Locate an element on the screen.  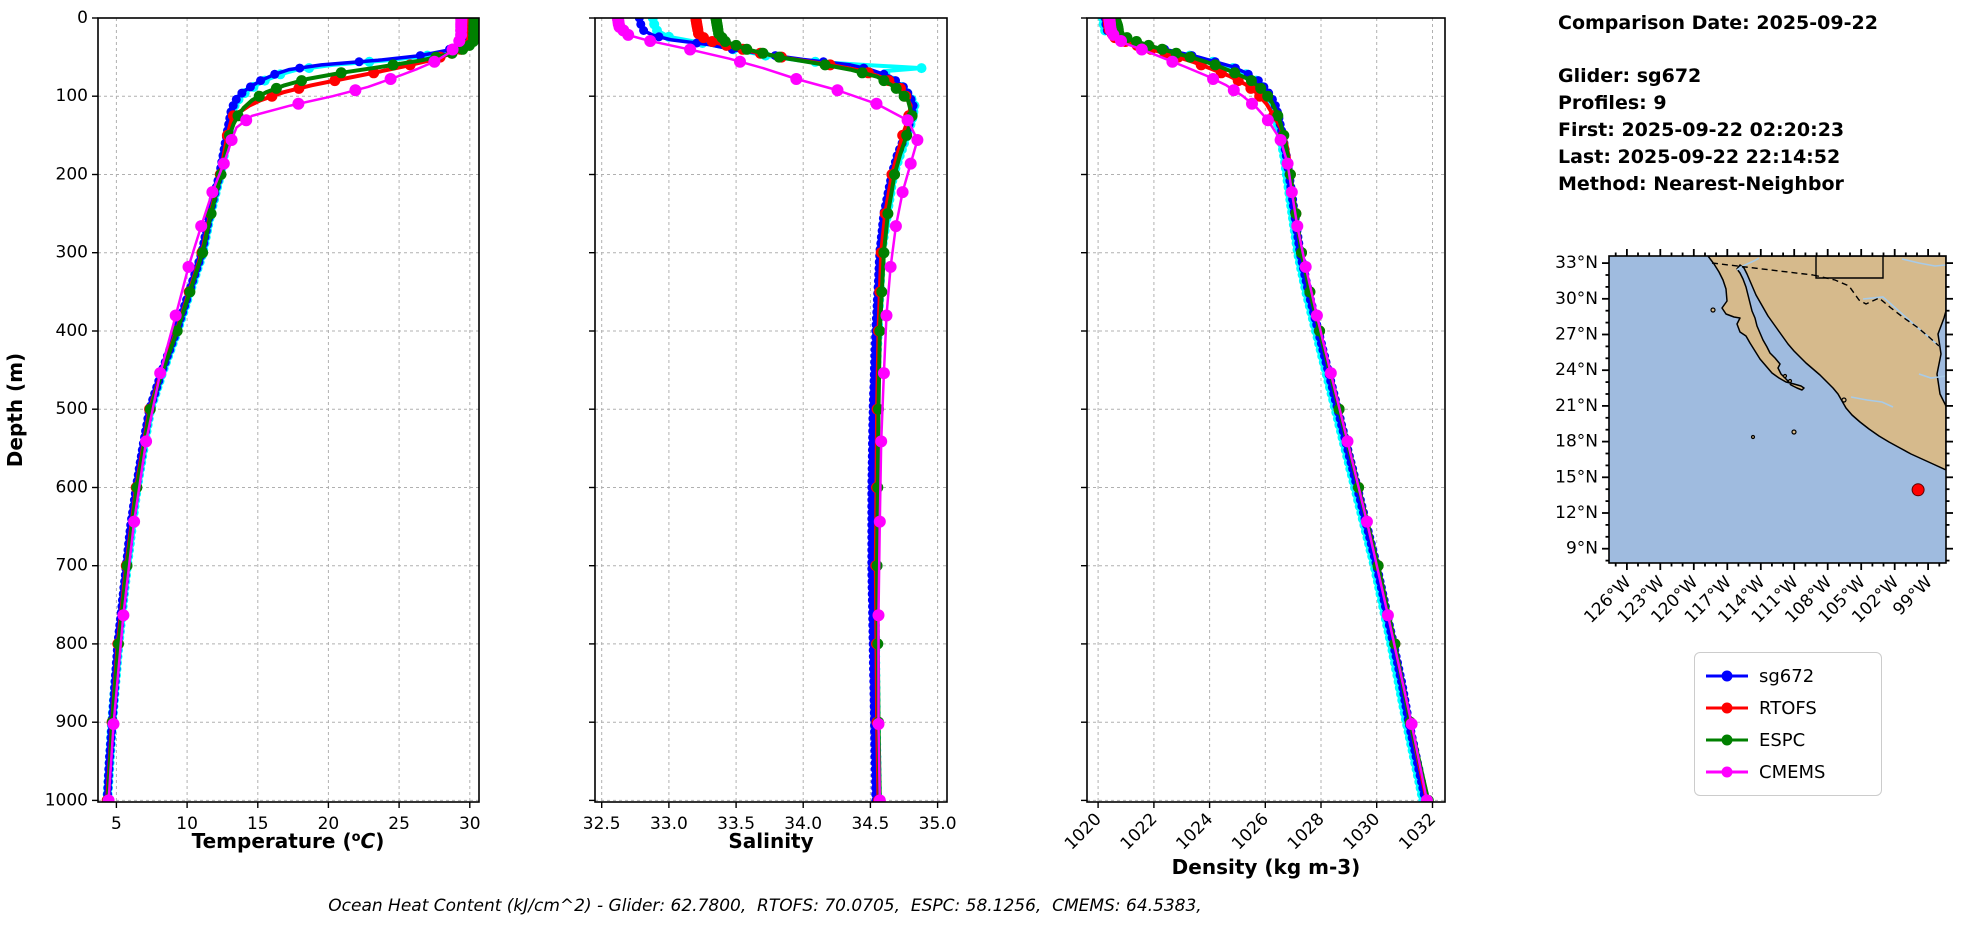
svg-text: 12°N is located at coordinates (1576, 513).